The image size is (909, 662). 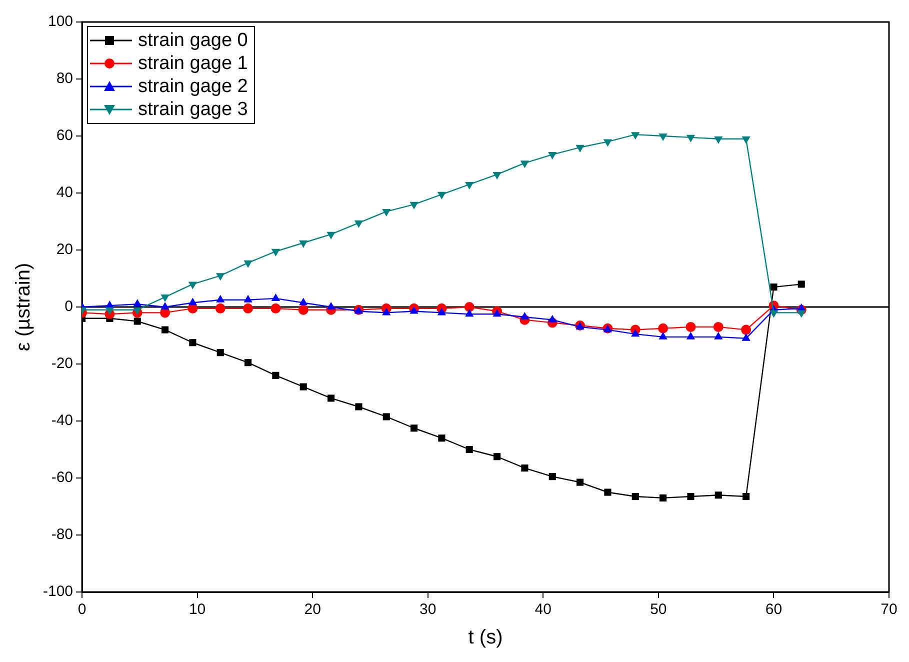 I want to click on y-tick-label: -100, so click(x=58, y=591).